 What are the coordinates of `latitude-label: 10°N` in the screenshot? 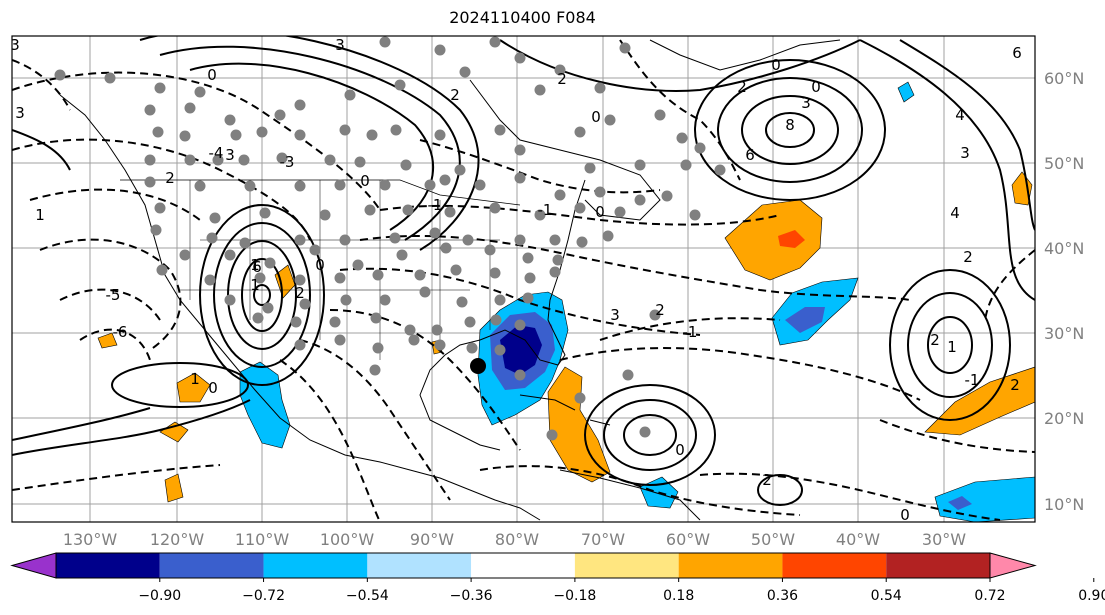 It's located at (1064, 504).